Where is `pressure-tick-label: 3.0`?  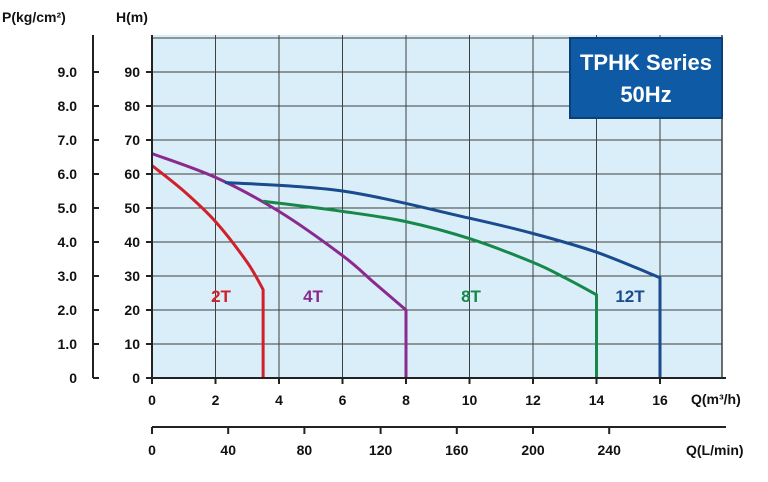 pressure-tick-label: 3.0 is located at coordinates (68, 276).